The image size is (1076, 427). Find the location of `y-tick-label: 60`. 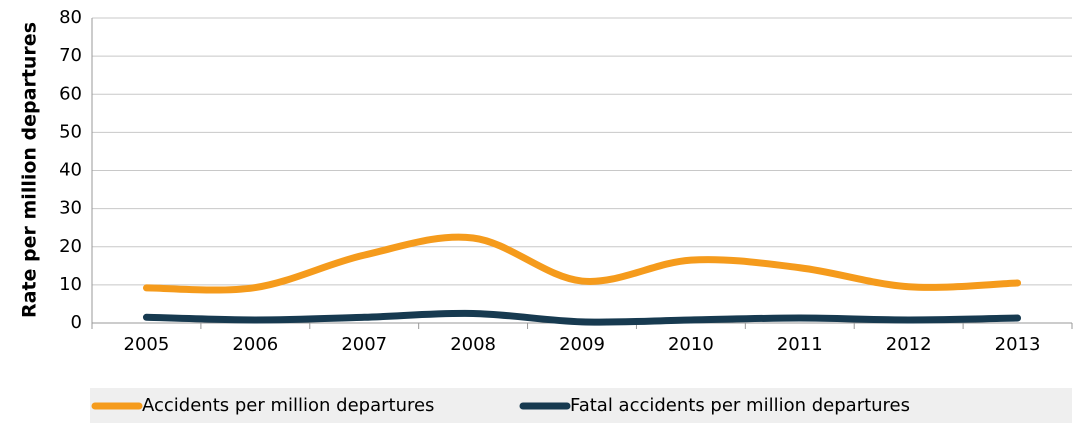

y-tick-label: 60 is located at coordinates (70, 93).